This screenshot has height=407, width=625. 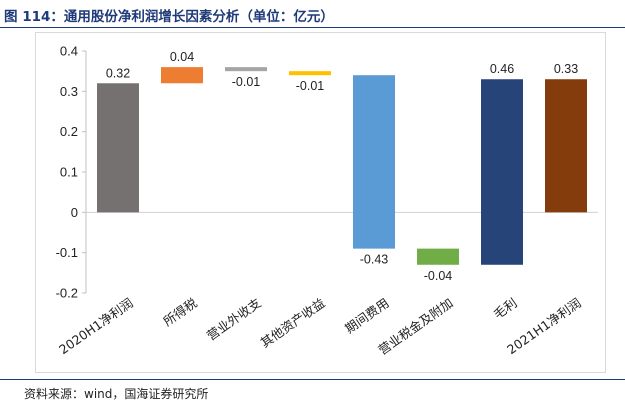 What do you see at coordinates (234, 319) in the screenshot?
I see `x-category-label: 营业外收支` at bounding box center [234, 319].